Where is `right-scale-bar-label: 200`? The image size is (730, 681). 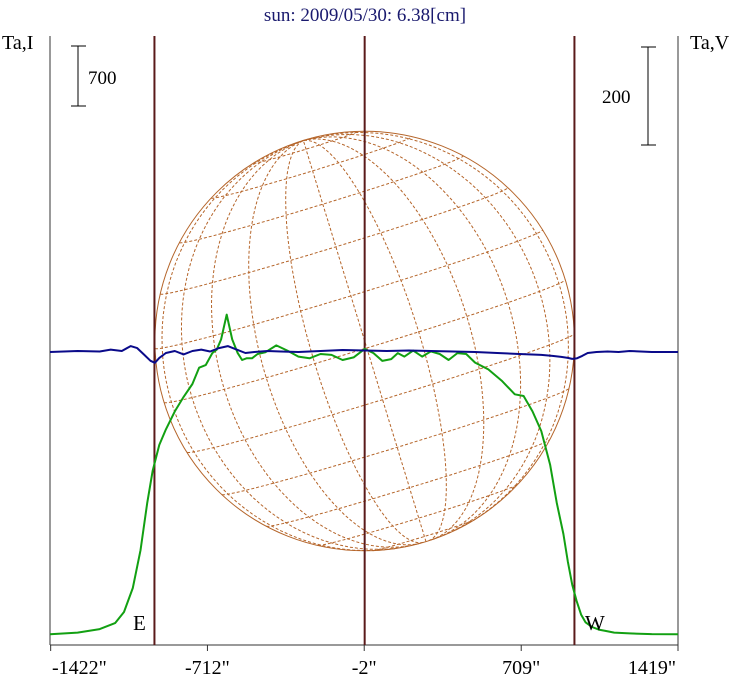 right-scale-bar-label: 200 is located at coordinates (616, 97).